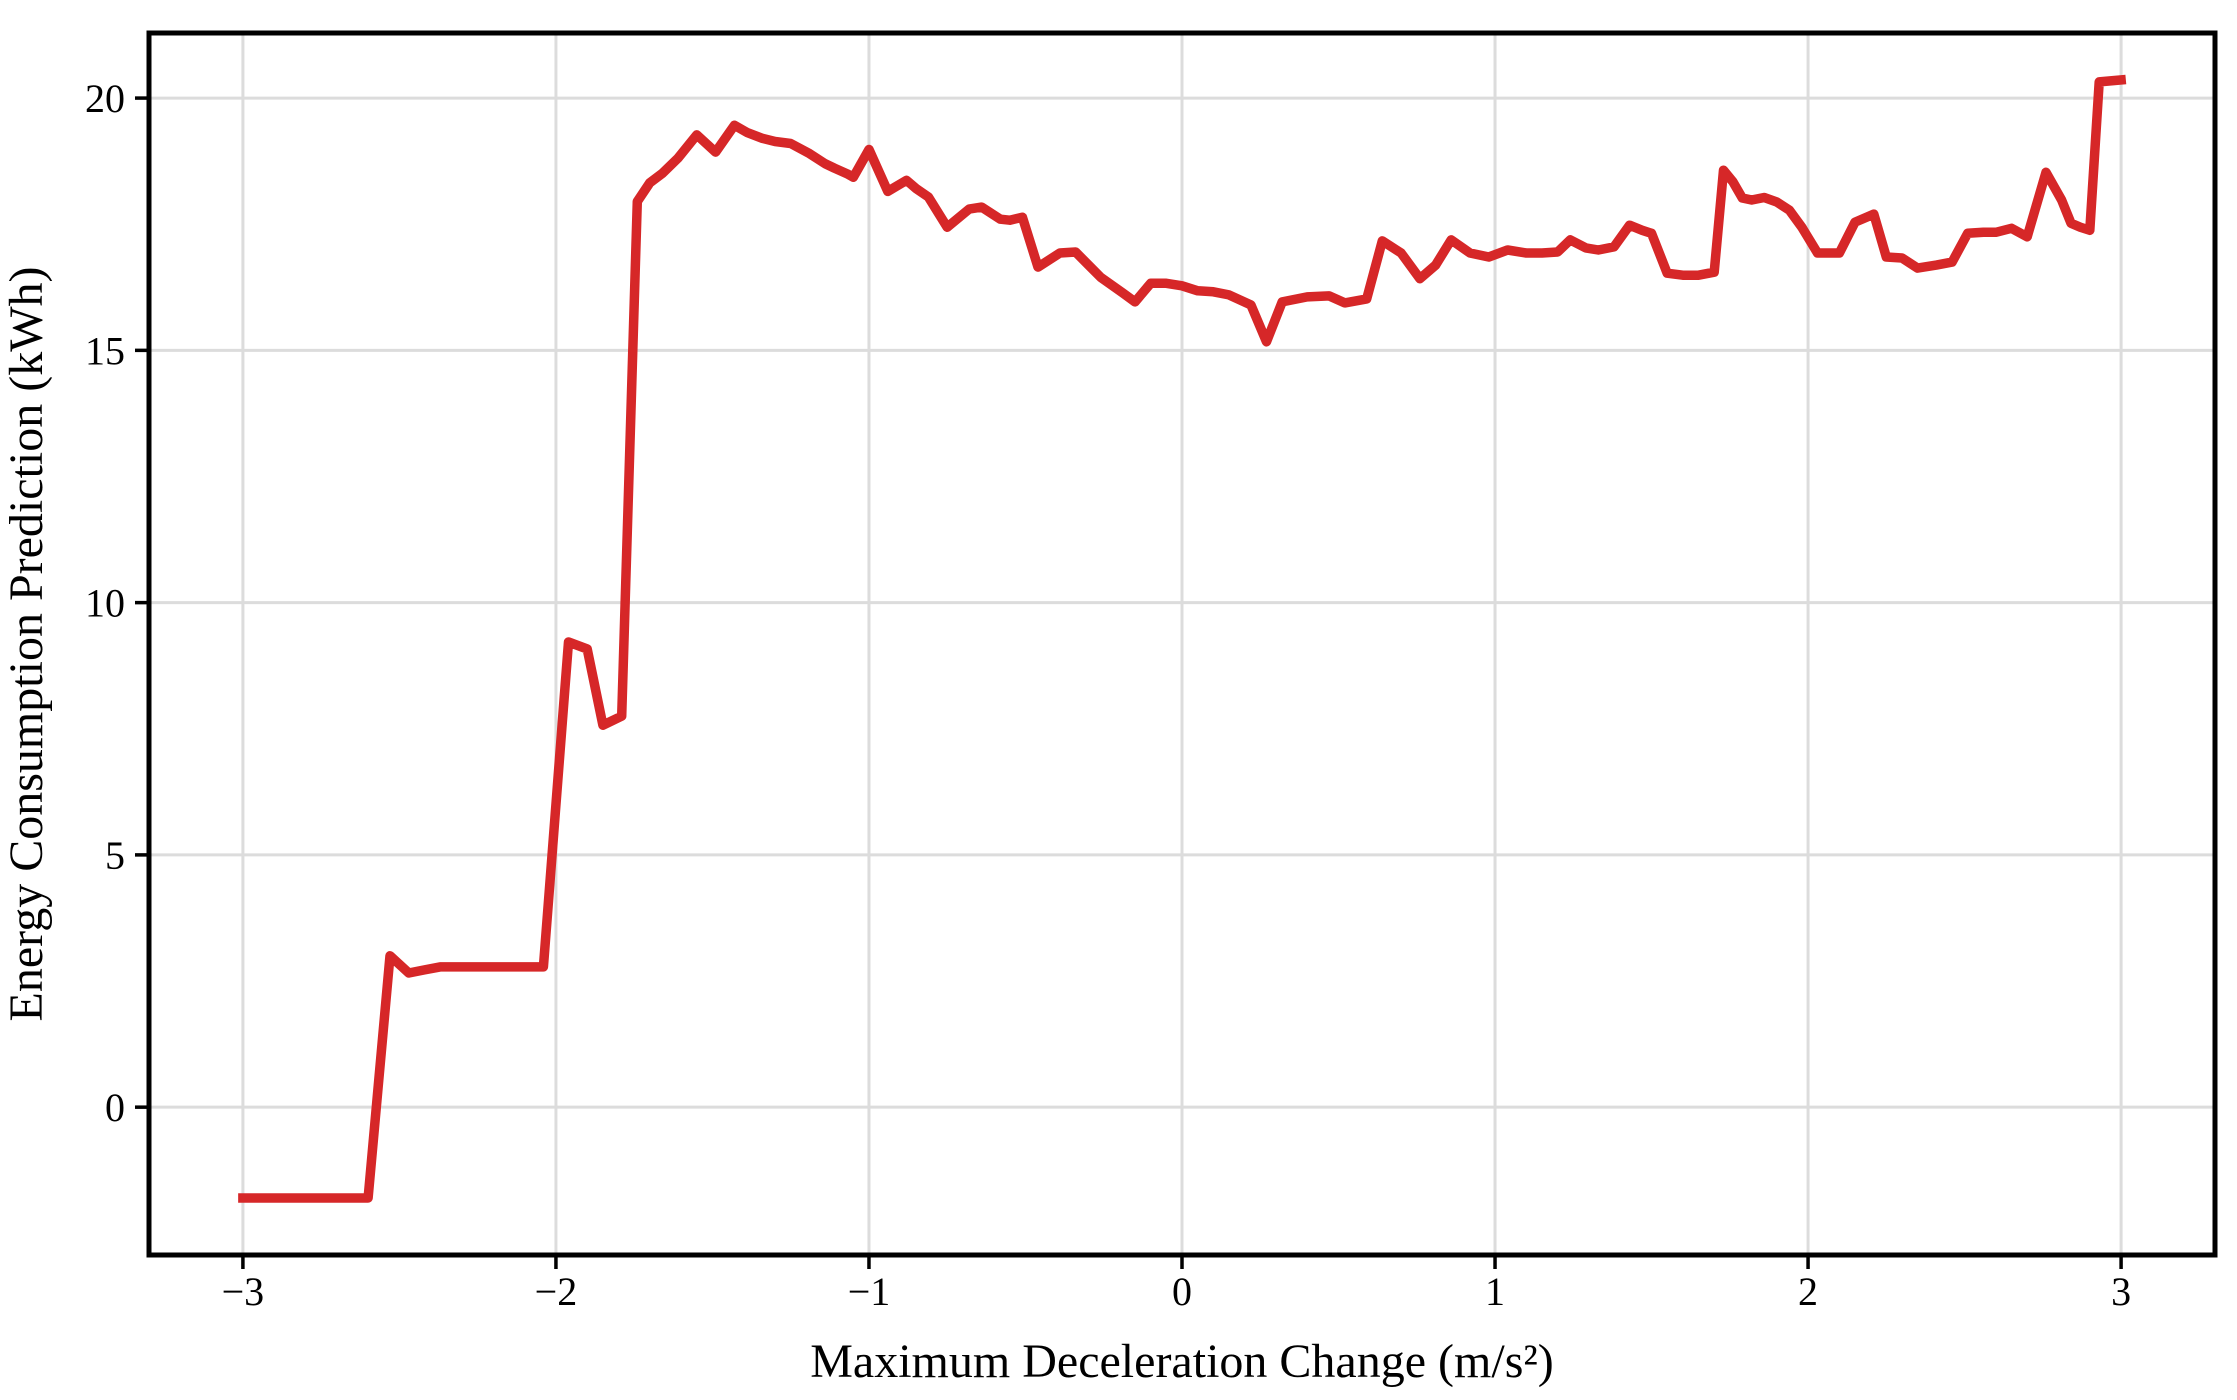  Describe the element at coordinates (556, 1291) in the screenshot. I see `x-tick-label: −2` at that location.